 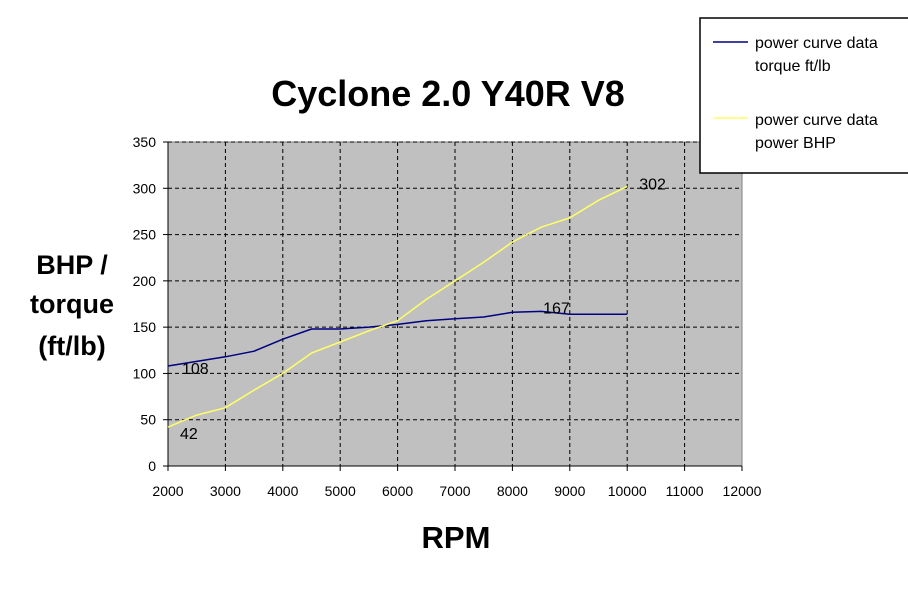 I want to click on data-label: 42, so click(x=189, y=434).